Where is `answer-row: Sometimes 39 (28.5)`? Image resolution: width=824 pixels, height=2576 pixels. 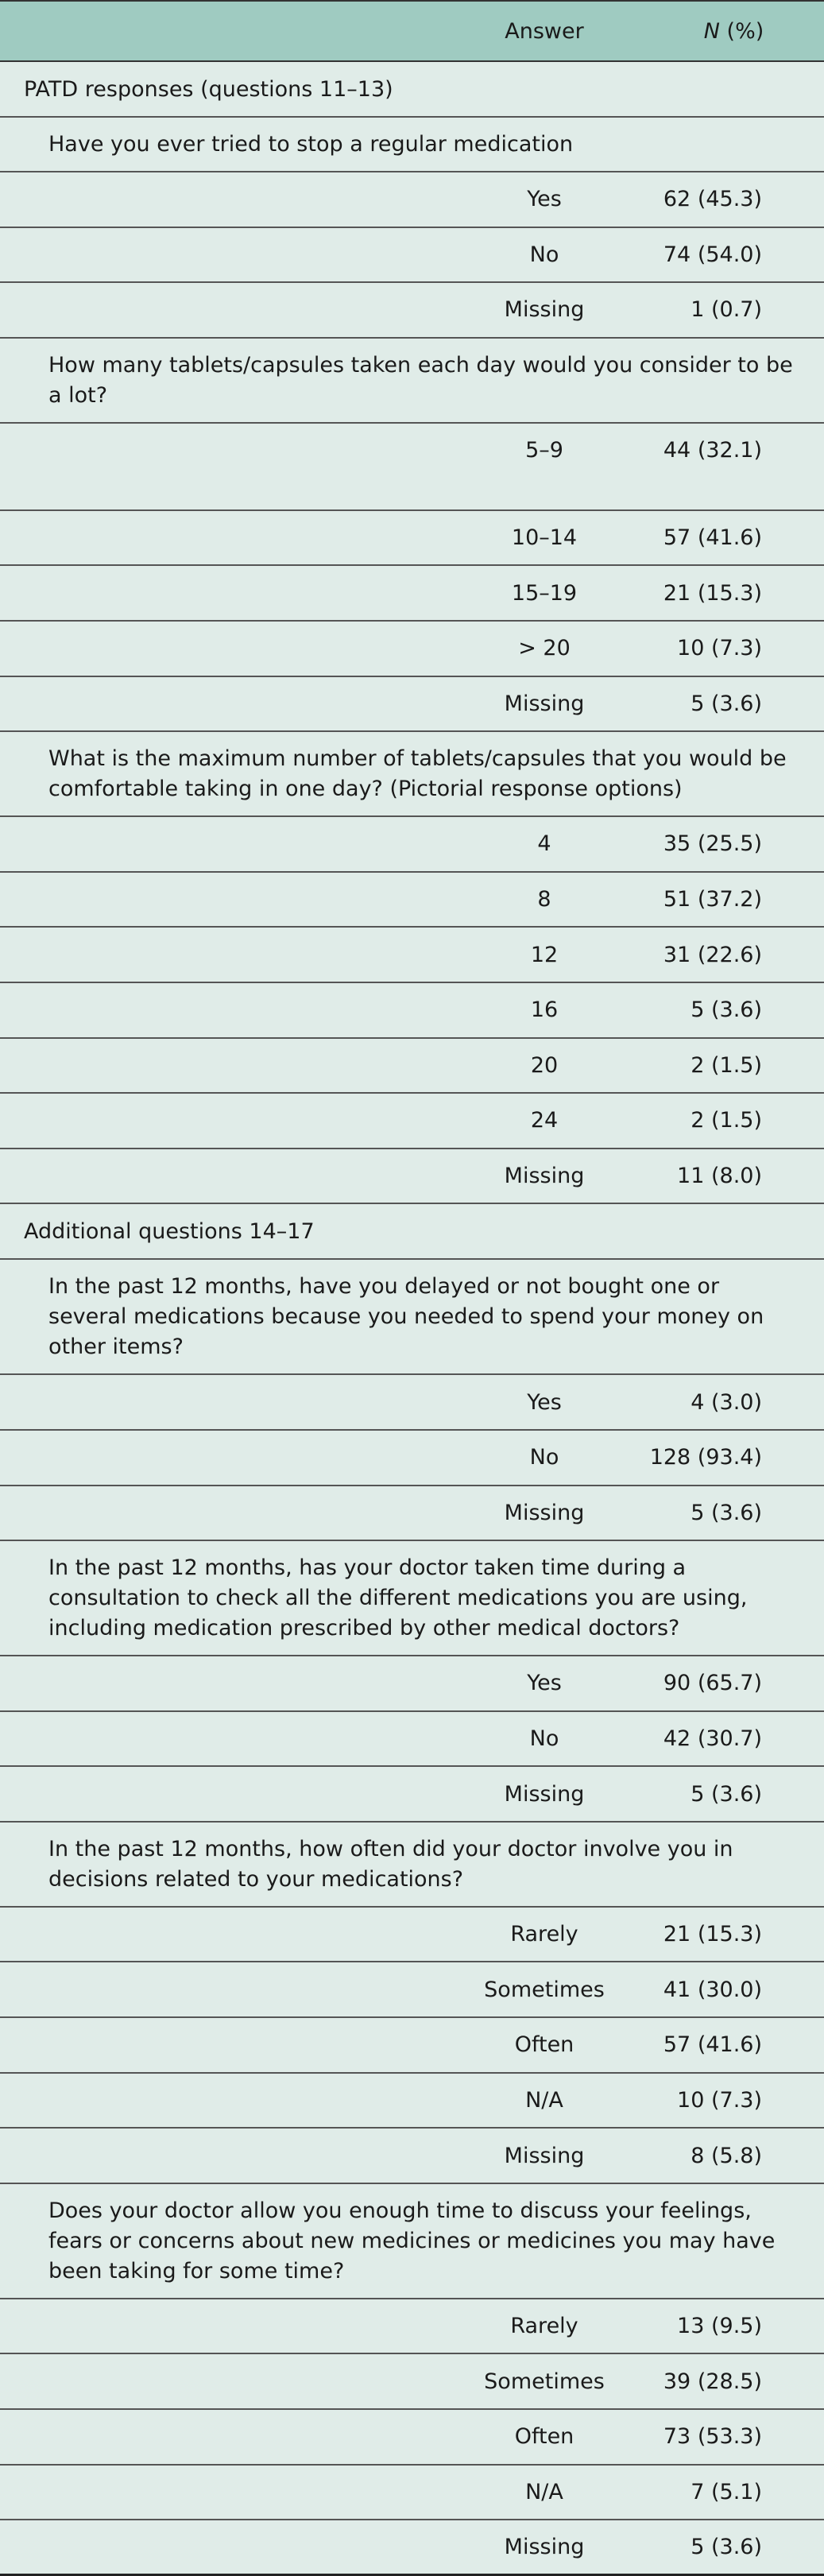
answer-row: Sometimes 39 (28.5) is located at coordinates (412, 2382).